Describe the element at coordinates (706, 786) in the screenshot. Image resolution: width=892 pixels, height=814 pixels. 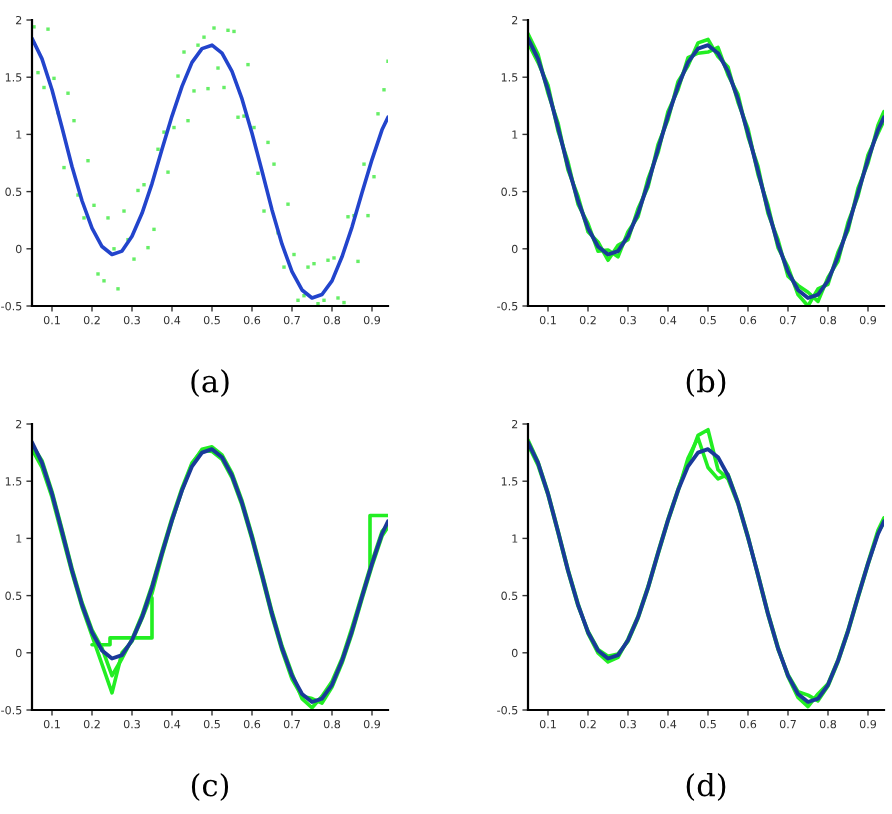
I see `text: (d)` at that location.